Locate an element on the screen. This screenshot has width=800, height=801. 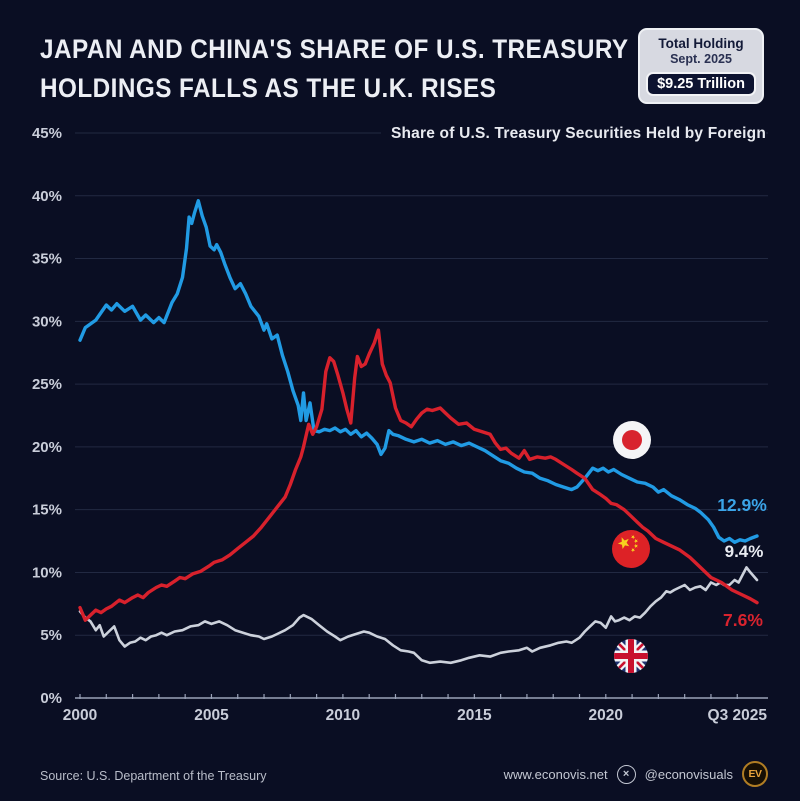
holding-box-value: $9.25 Trillion is located at coordinates (701, 84).